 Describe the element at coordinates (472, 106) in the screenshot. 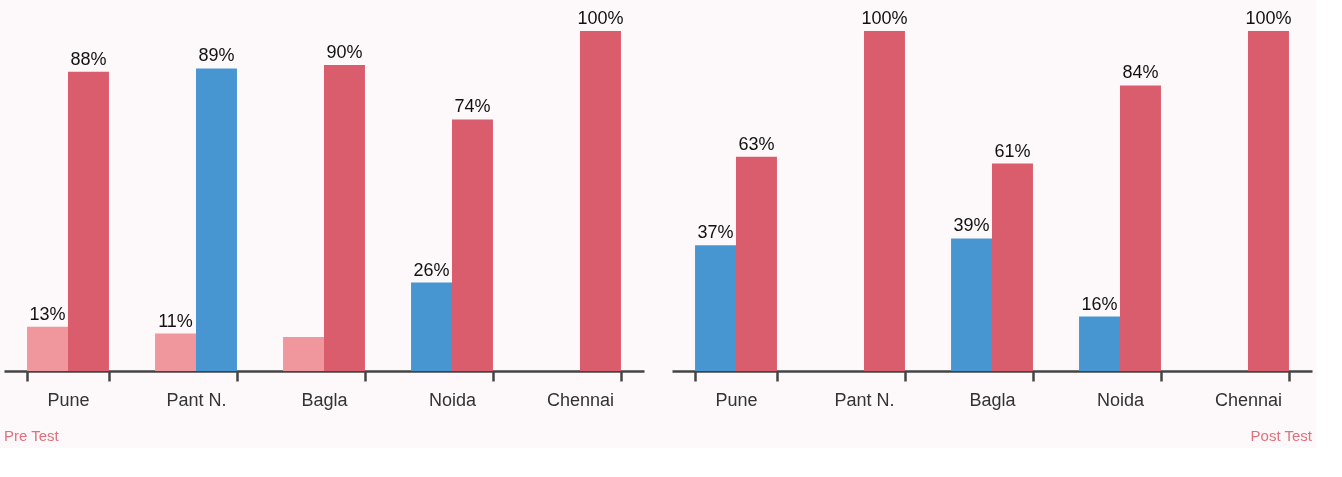

I see `data-label: 74%` at that location.